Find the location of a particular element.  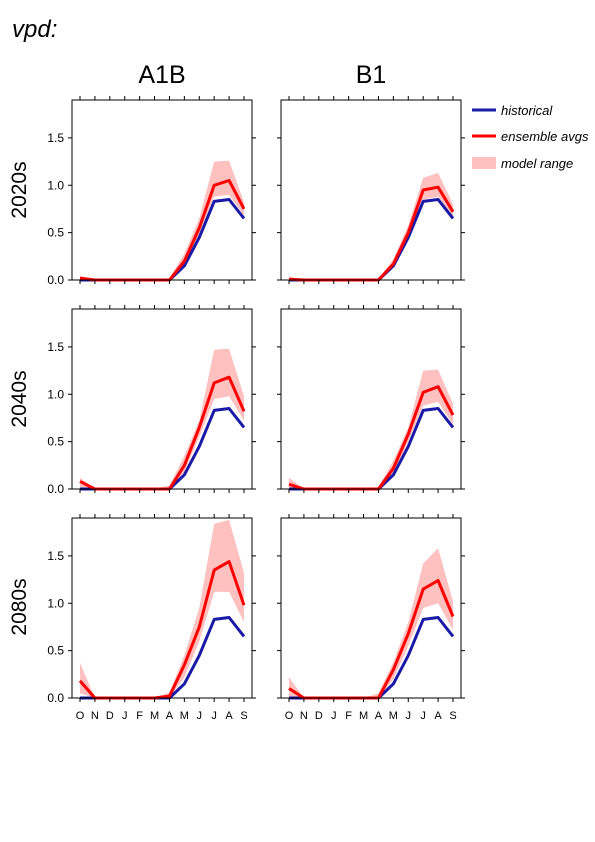

panel-a1b-2020s: 0.0 0.5 1.0 1.5 is located at coordinates (151, 191).